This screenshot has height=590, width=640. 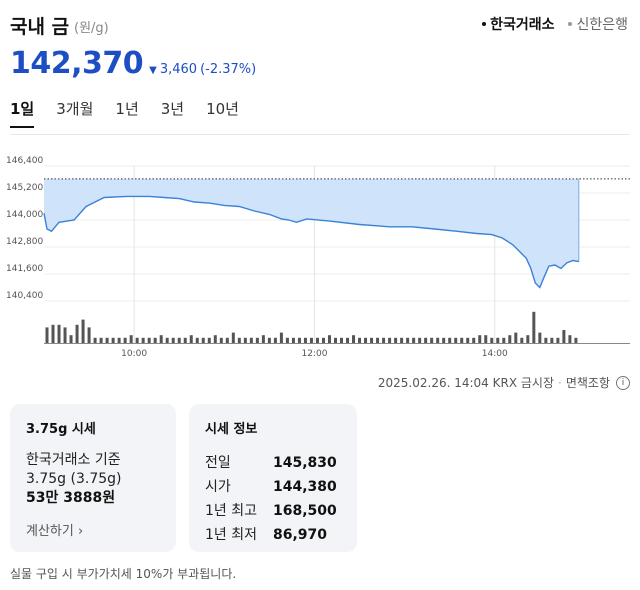 I want to click on info-value: 168,500, so click(x=305, y=511).